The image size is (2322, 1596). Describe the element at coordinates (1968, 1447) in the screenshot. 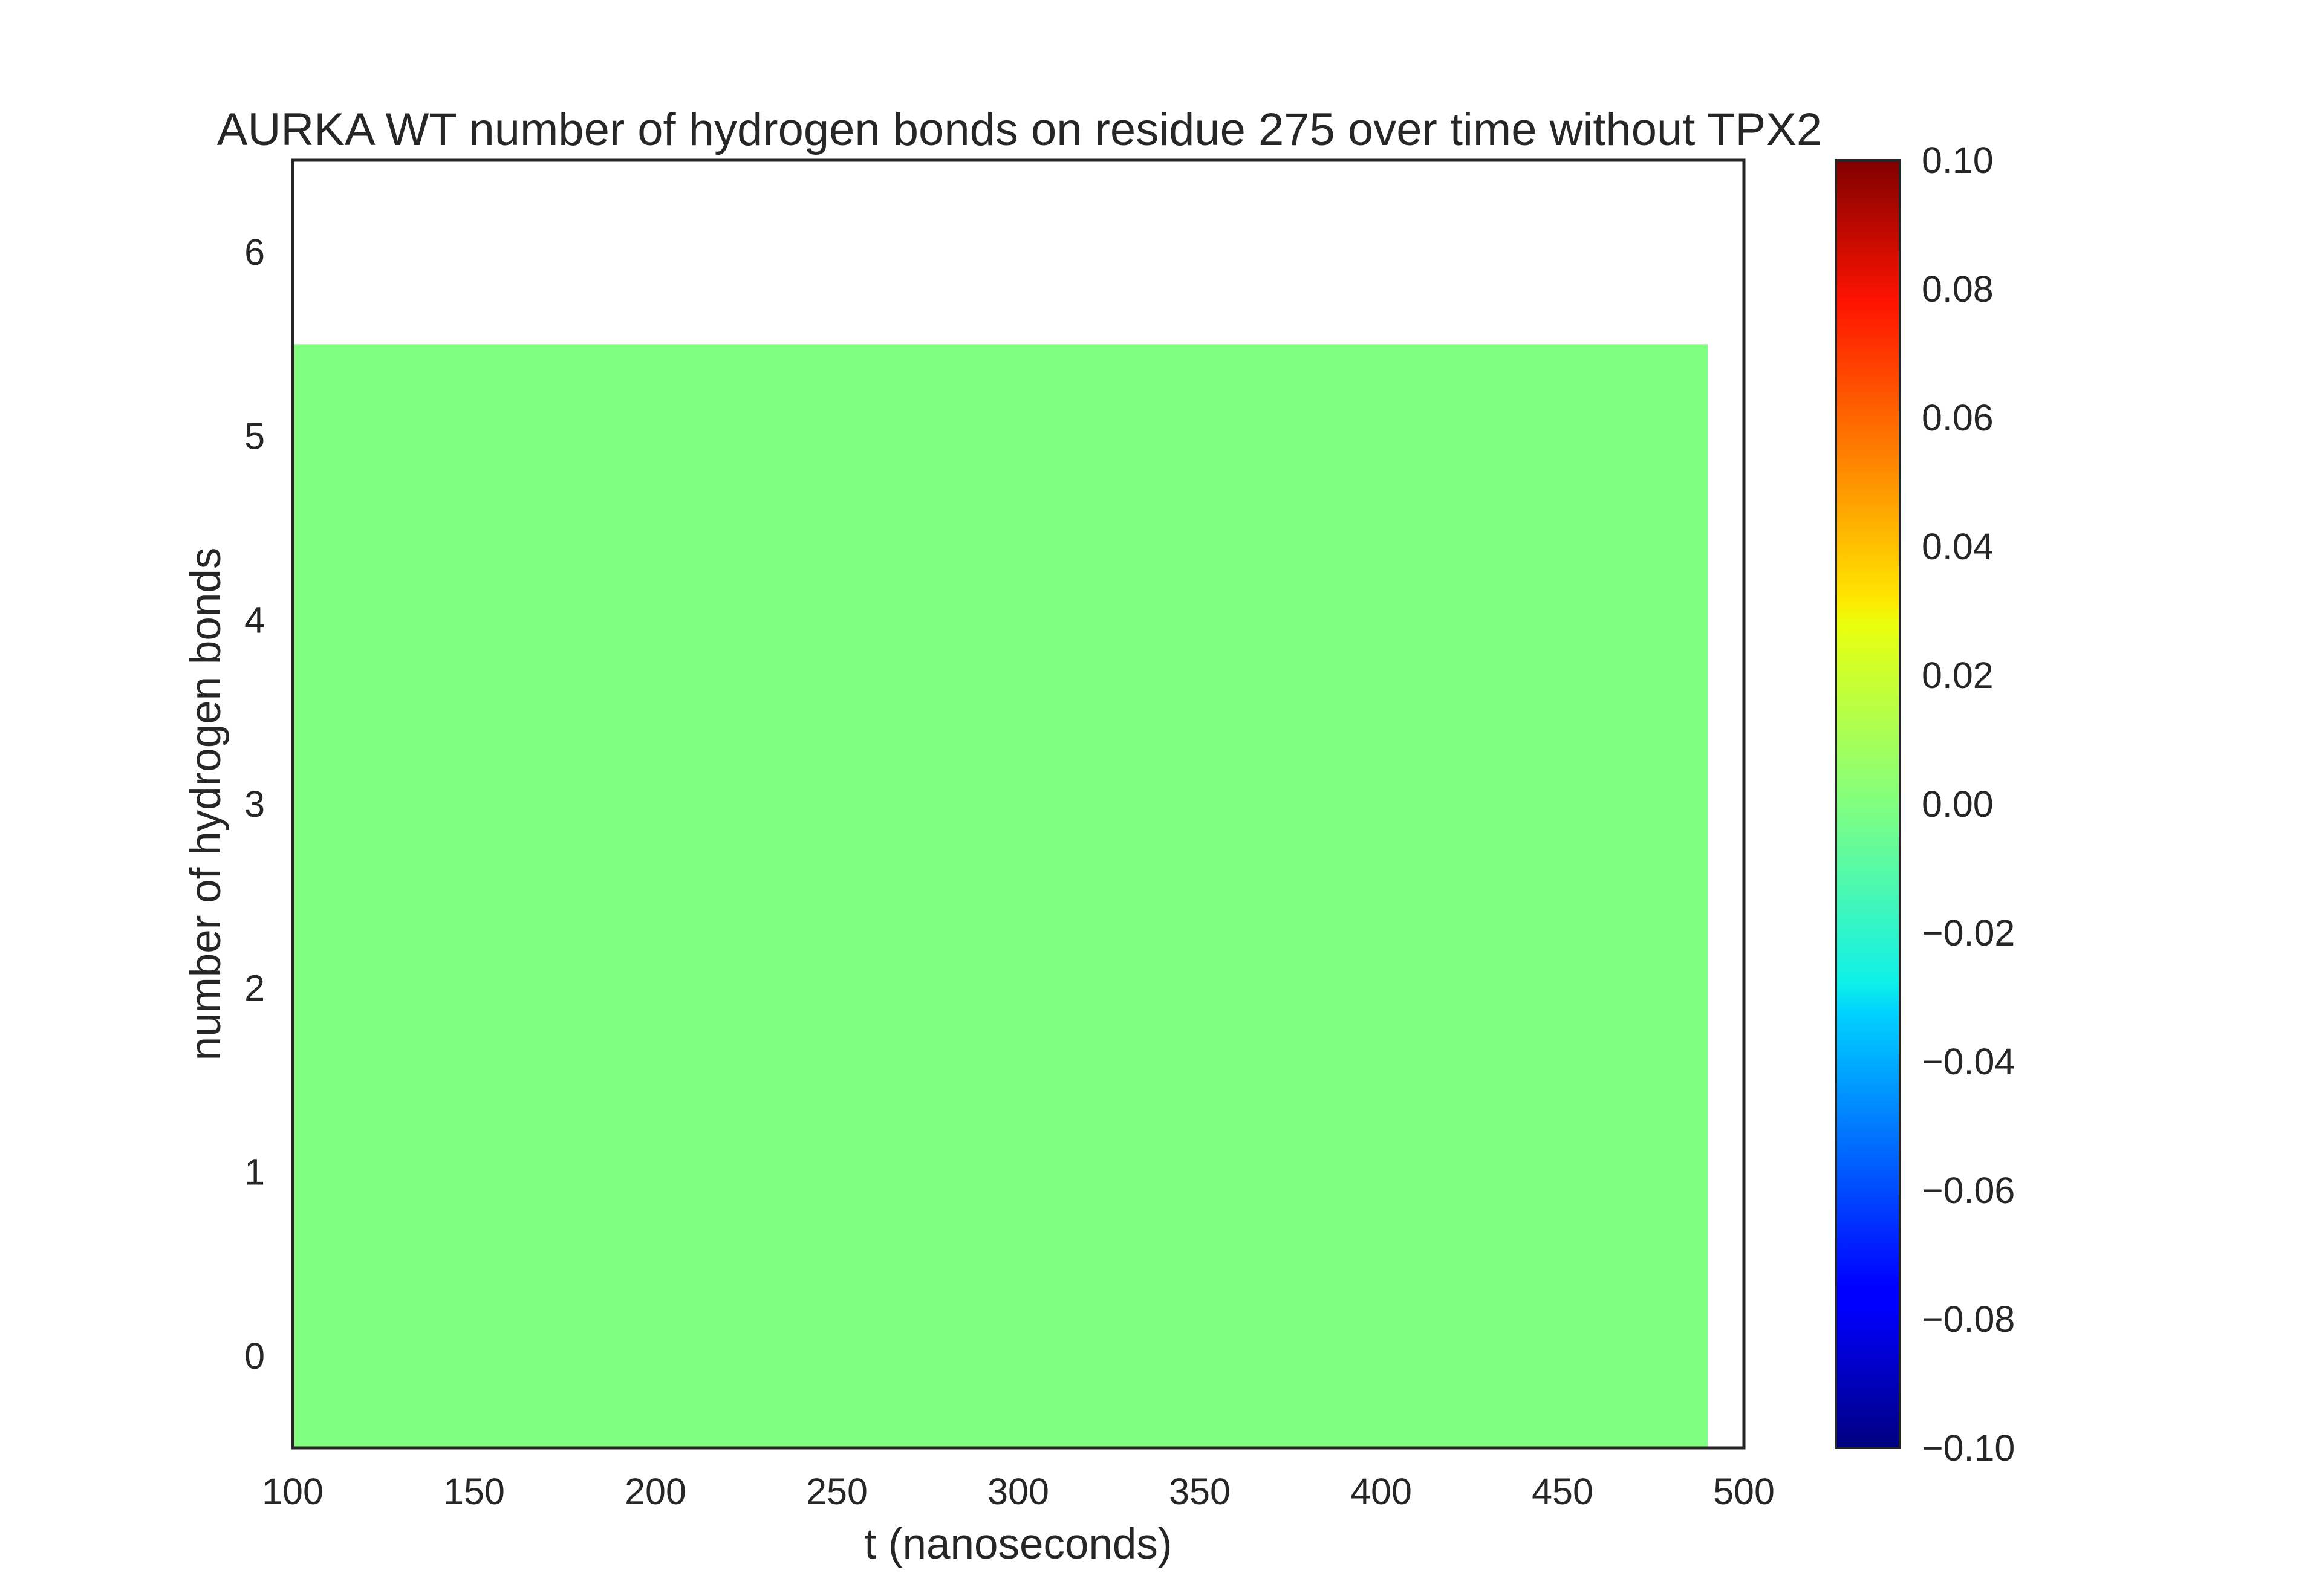

I see `colorbar-tick-label: −0.10` at that location.